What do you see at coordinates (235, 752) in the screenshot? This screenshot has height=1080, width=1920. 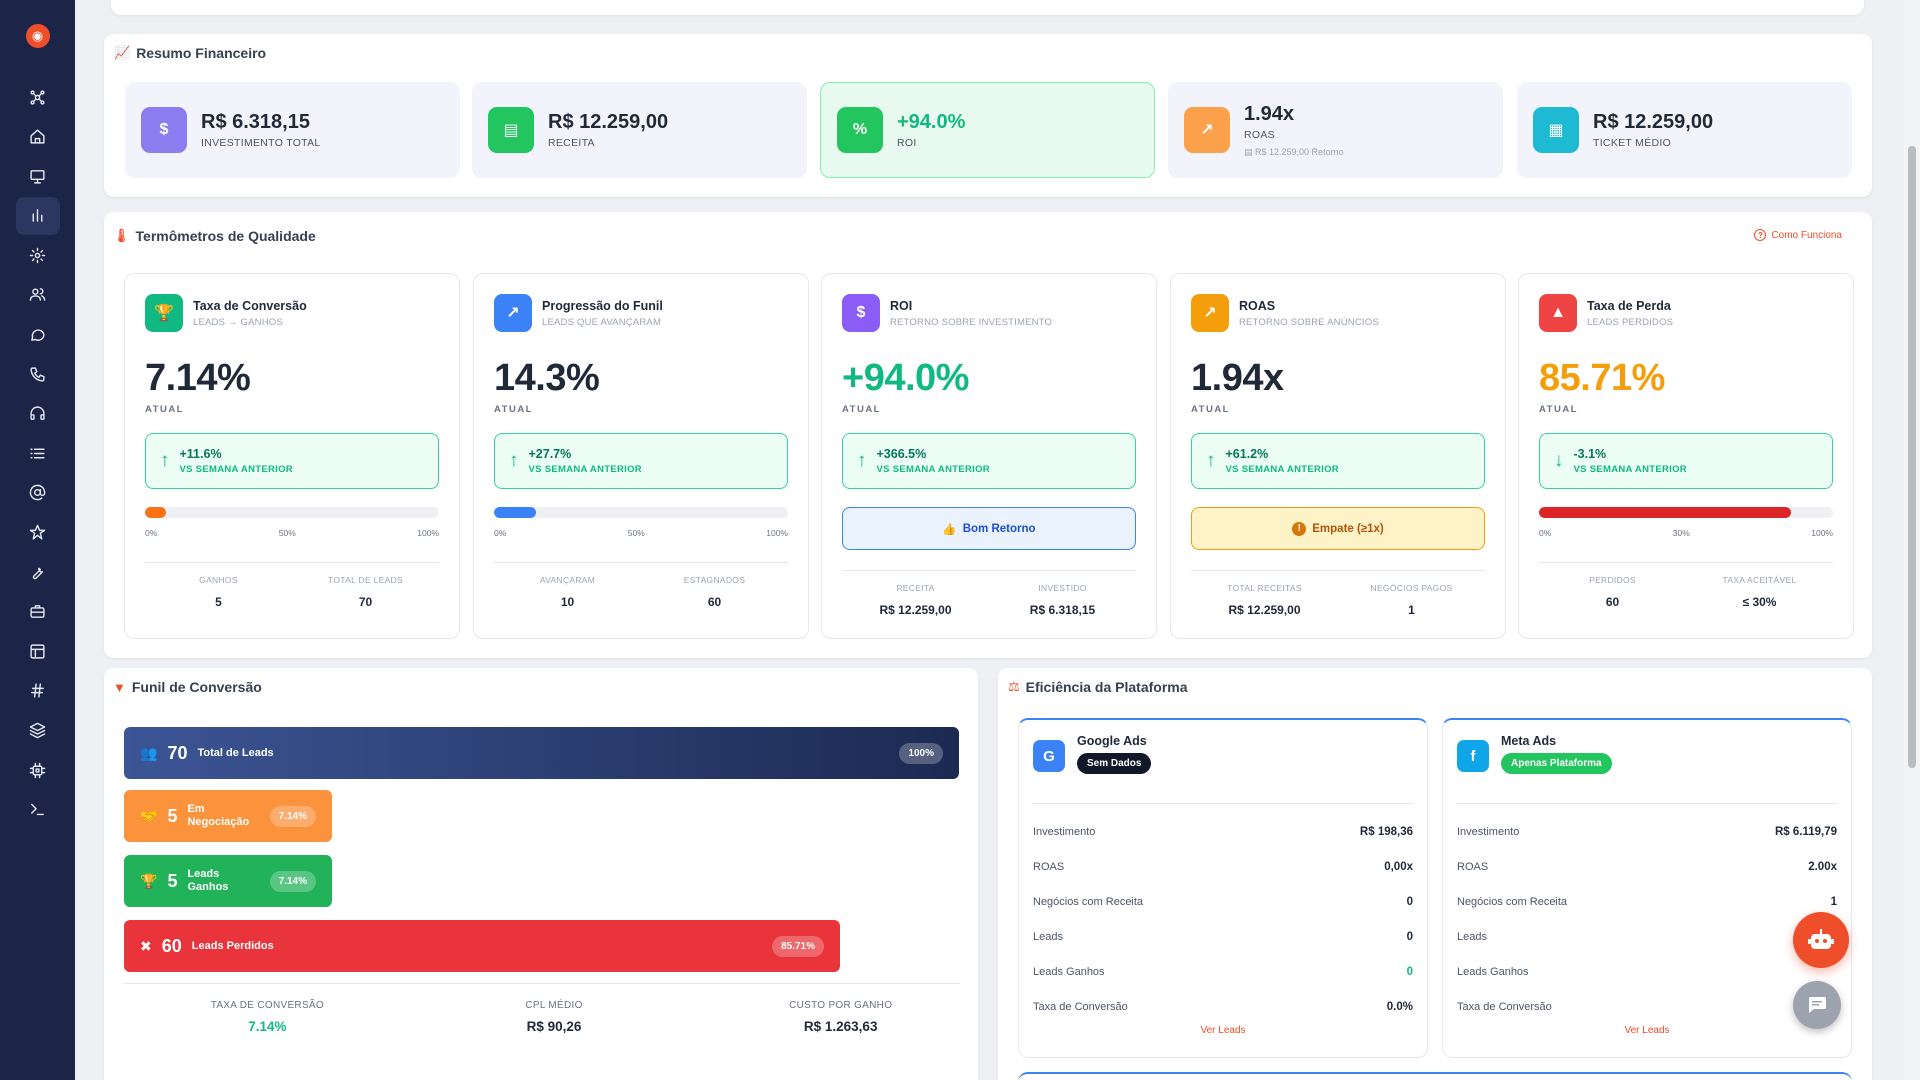 I see `funnel-bar-label: Total de Leads` at bounding box center [235, 752].